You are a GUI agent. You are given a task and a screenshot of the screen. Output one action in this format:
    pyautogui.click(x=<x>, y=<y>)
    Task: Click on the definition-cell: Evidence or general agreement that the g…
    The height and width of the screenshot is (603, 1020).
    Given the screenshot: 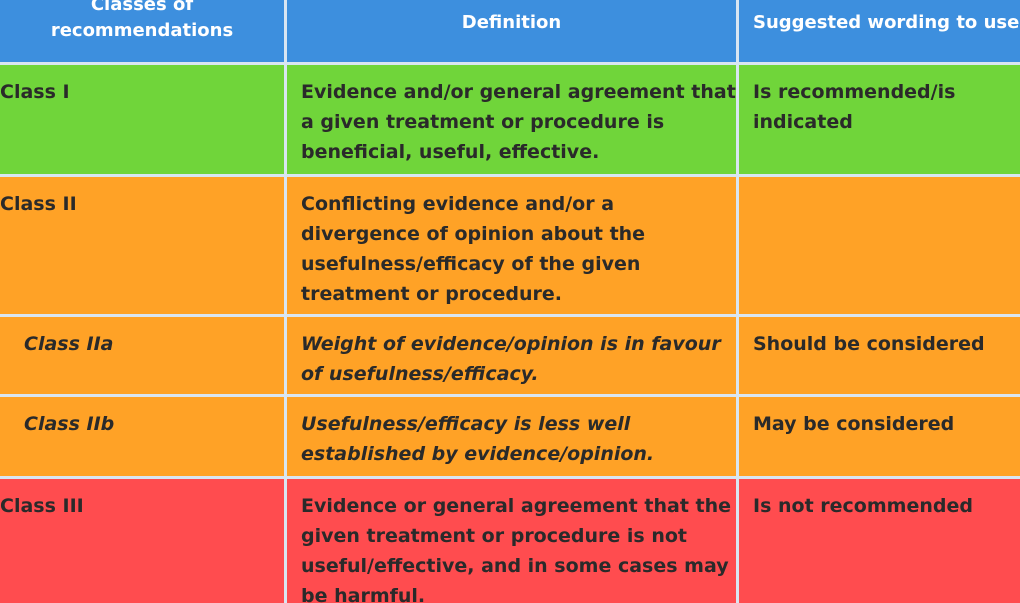 What is the action you would take?
    pyautogui.click(x=513, y=541)
    